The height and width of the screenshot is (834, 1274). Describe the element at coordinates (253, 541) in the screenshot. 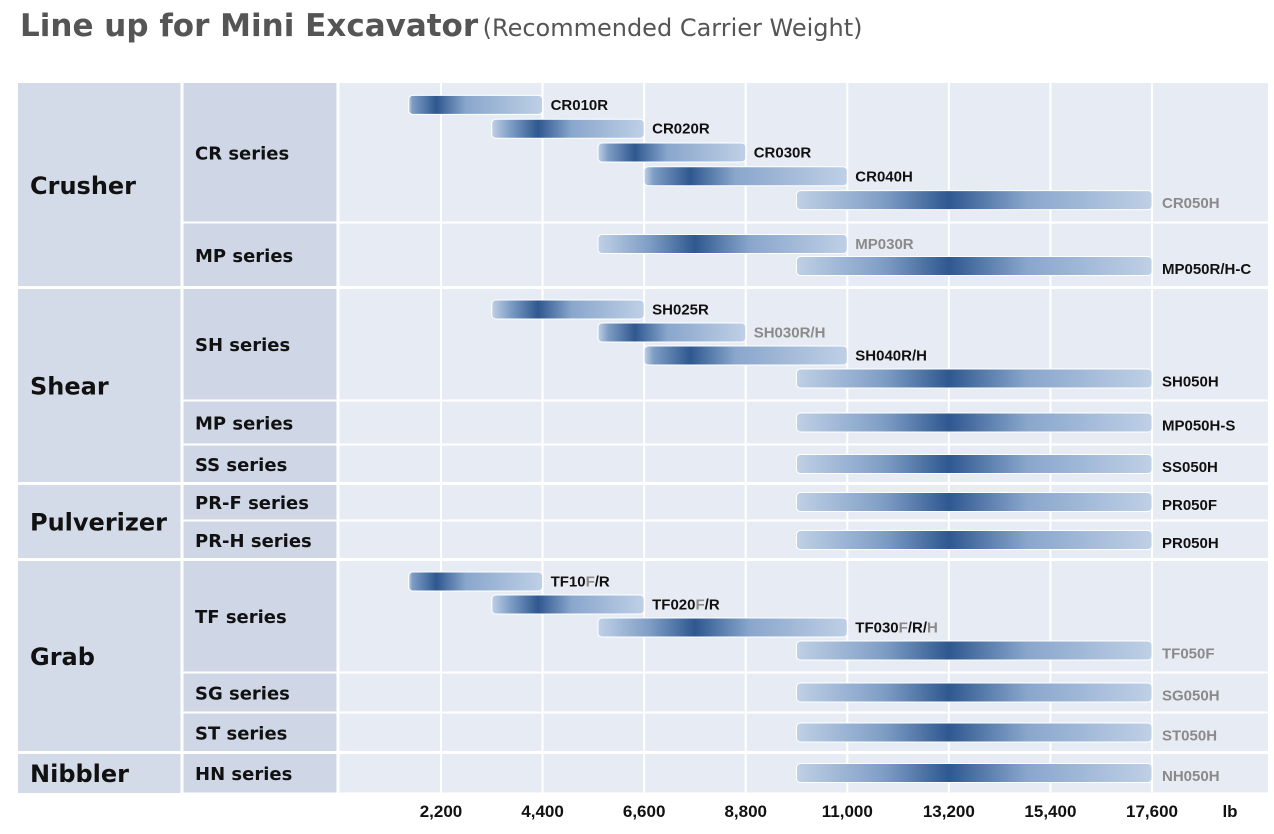

I see `series-label: PR-H series` at that location.